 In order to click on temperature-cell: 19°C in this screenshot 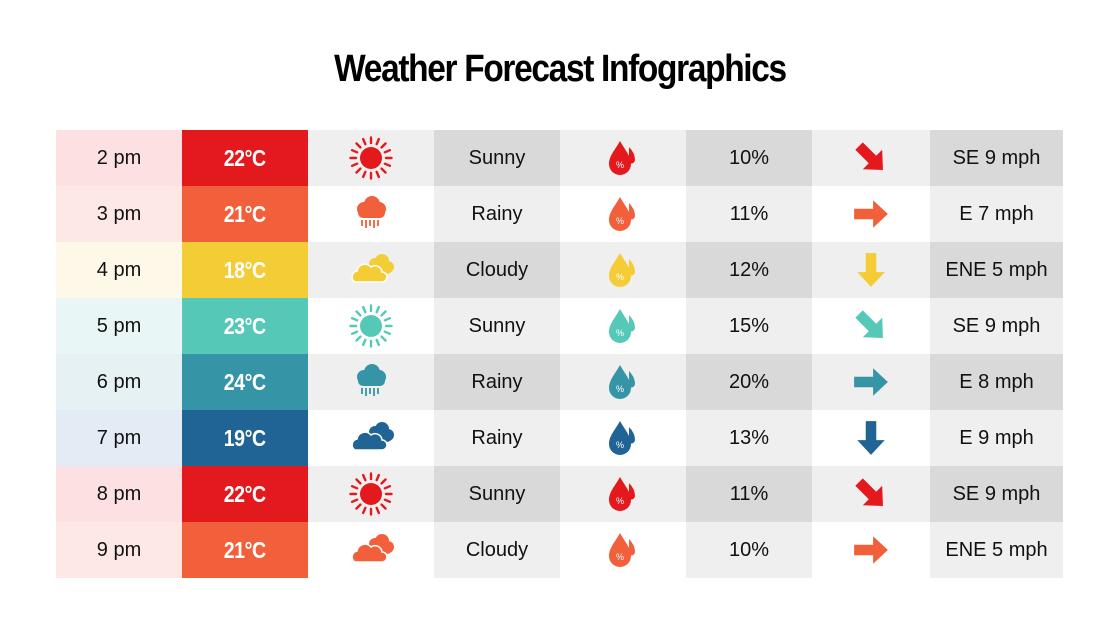, I will do `click(245, 438)`.